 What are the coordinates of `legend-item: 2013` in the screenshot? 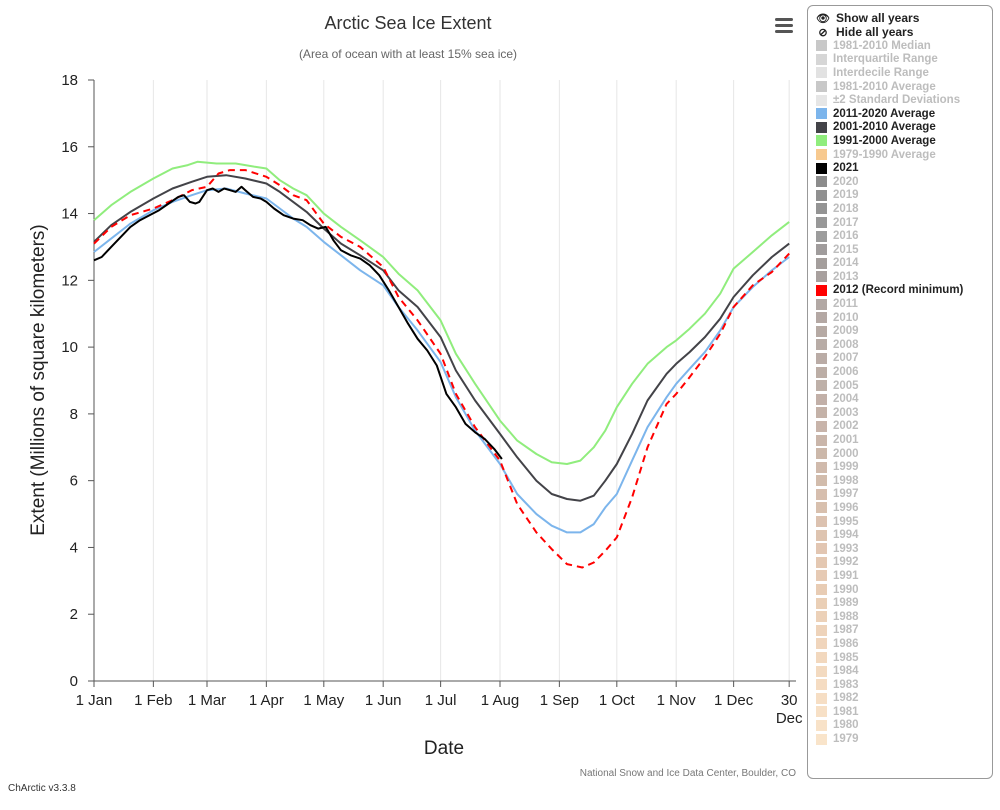 It's located at (904, 277).